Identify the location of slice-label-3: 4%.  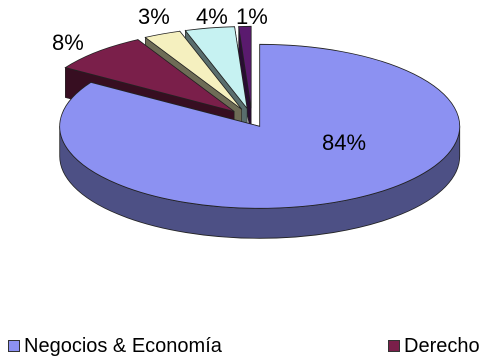
(212, 16).